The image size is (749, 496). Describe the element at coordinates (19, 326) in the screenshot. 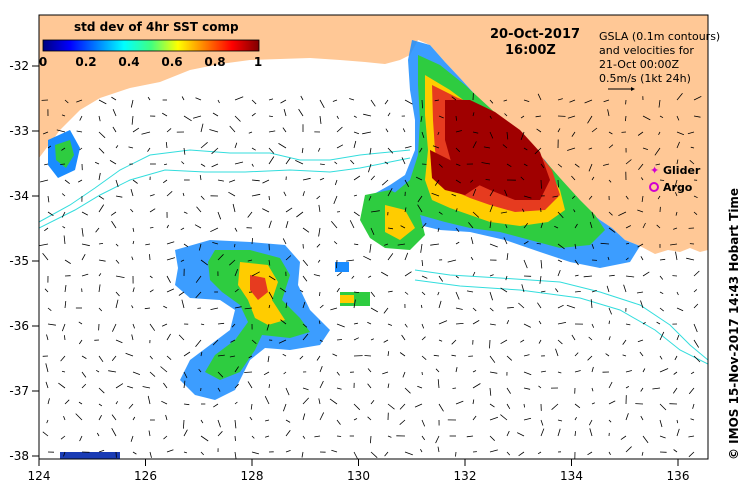

I see `y-tick-label: -36` at that location.